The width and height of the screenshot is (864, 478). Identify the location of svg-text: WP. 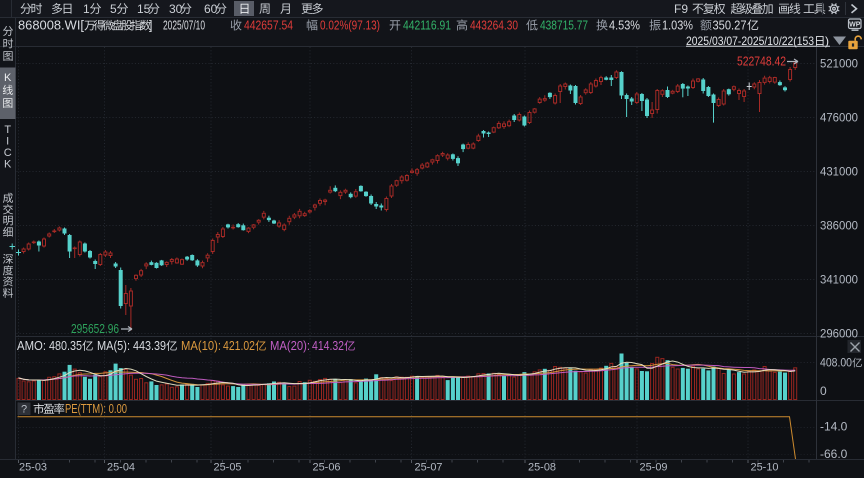
(855, 25).